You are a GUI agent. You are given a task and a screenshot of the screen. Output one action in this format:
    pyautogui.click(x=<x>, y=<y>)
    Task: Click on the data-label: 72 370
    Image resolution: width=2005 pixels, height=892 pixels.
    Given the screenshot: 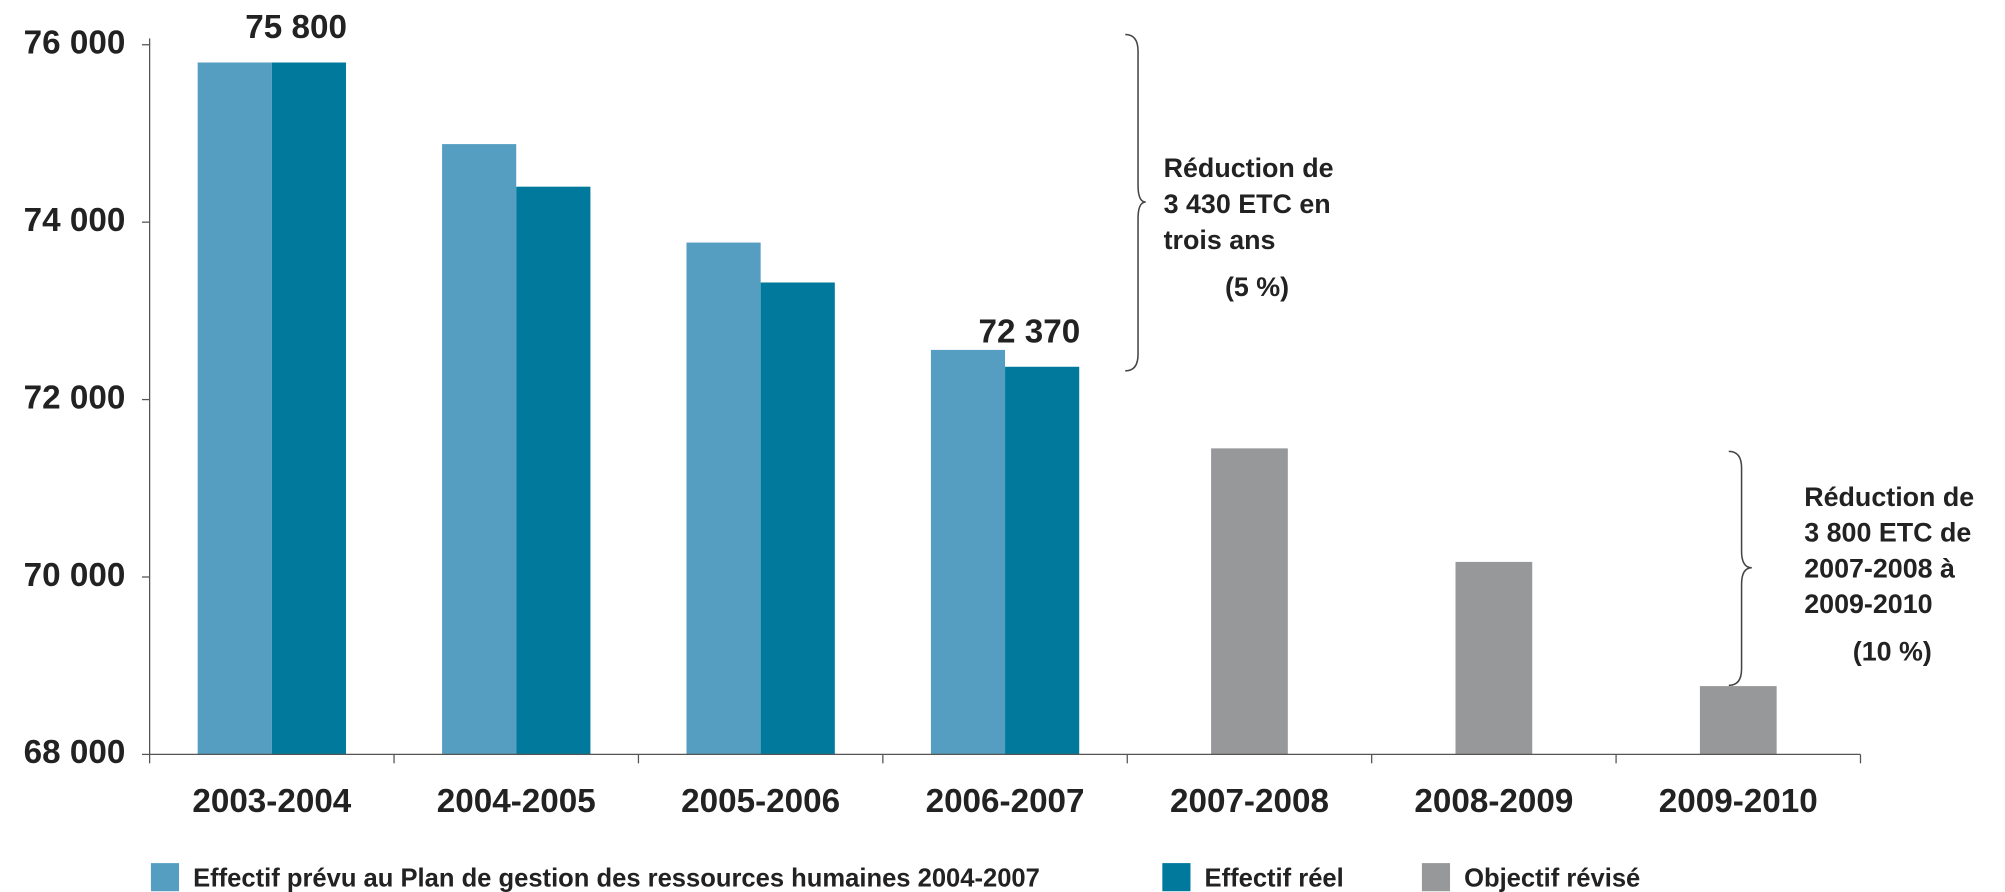 What is the action you would take?
    pyautogui.click(x=1030, y=331)
    